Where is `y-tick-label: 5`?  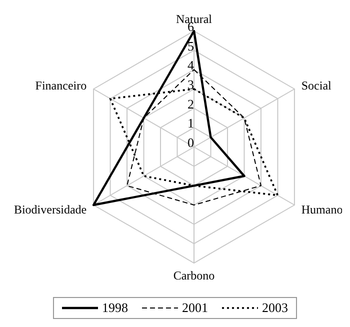 y-tick-label: 5 is located at coordinates (191, 46).